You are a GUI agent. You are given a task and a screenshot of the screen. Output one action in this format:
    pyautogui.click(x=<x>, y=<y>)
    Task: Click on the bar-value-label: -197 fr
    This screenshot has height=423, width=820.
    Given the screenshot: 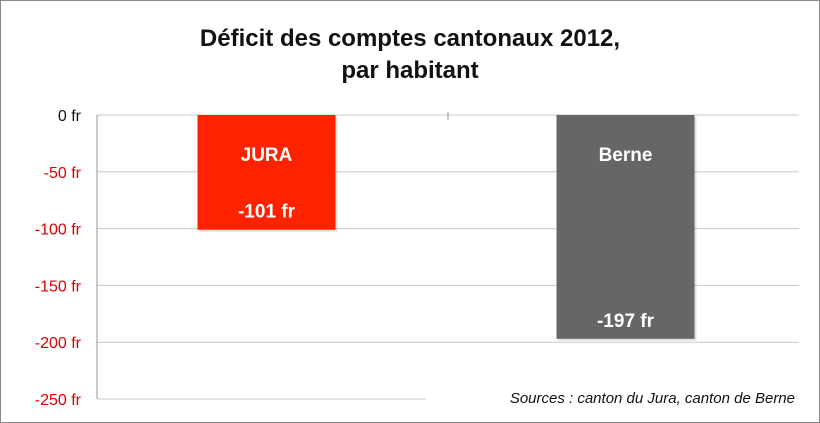 What is the action you would take?
    pyautogui.click(x=626, y=321)
    